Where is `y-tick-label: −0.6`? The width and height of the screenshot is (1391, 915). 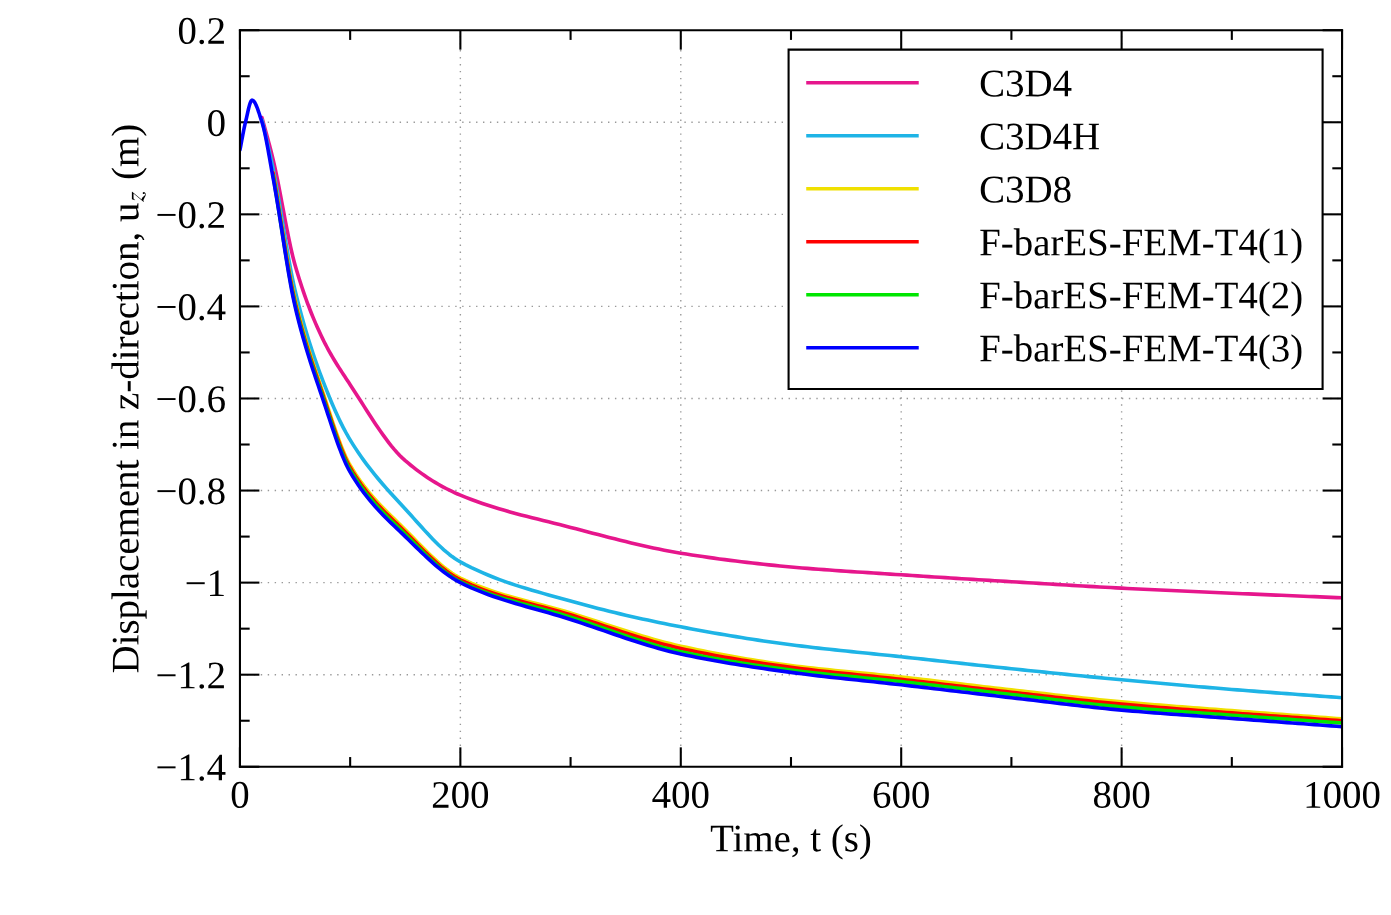 y-tick-label: −0.6 is located at coordinates (191, 399).